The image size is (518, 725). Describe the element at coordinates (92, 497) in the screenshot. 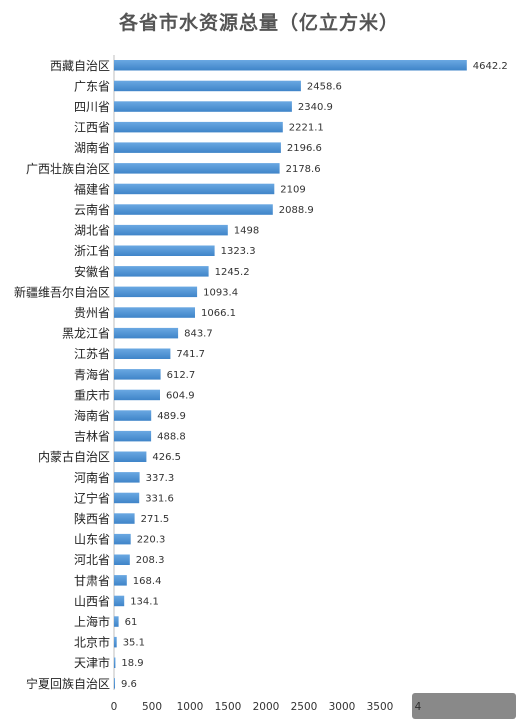

I see `category-label: 辽宁省` at that location.